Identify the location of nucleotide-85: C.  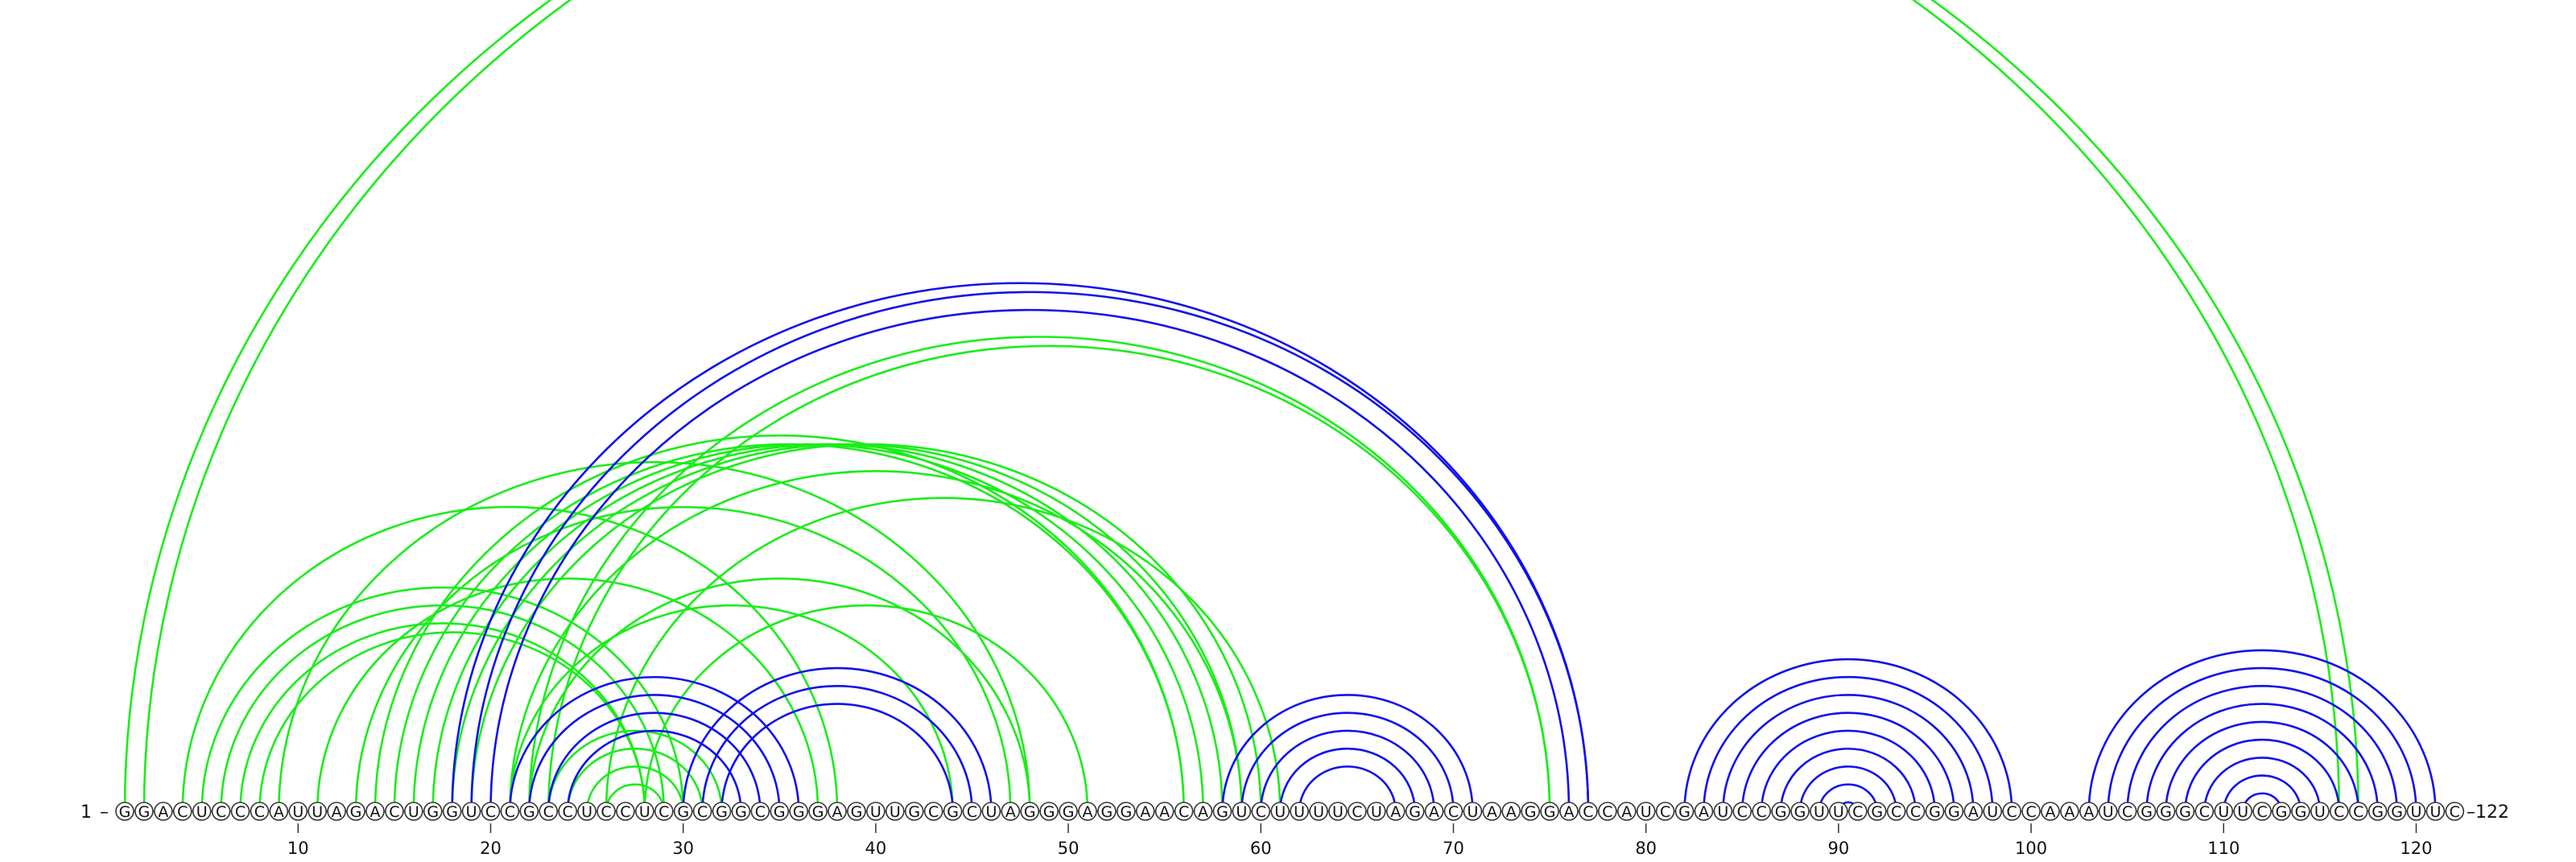
(1742, 811).